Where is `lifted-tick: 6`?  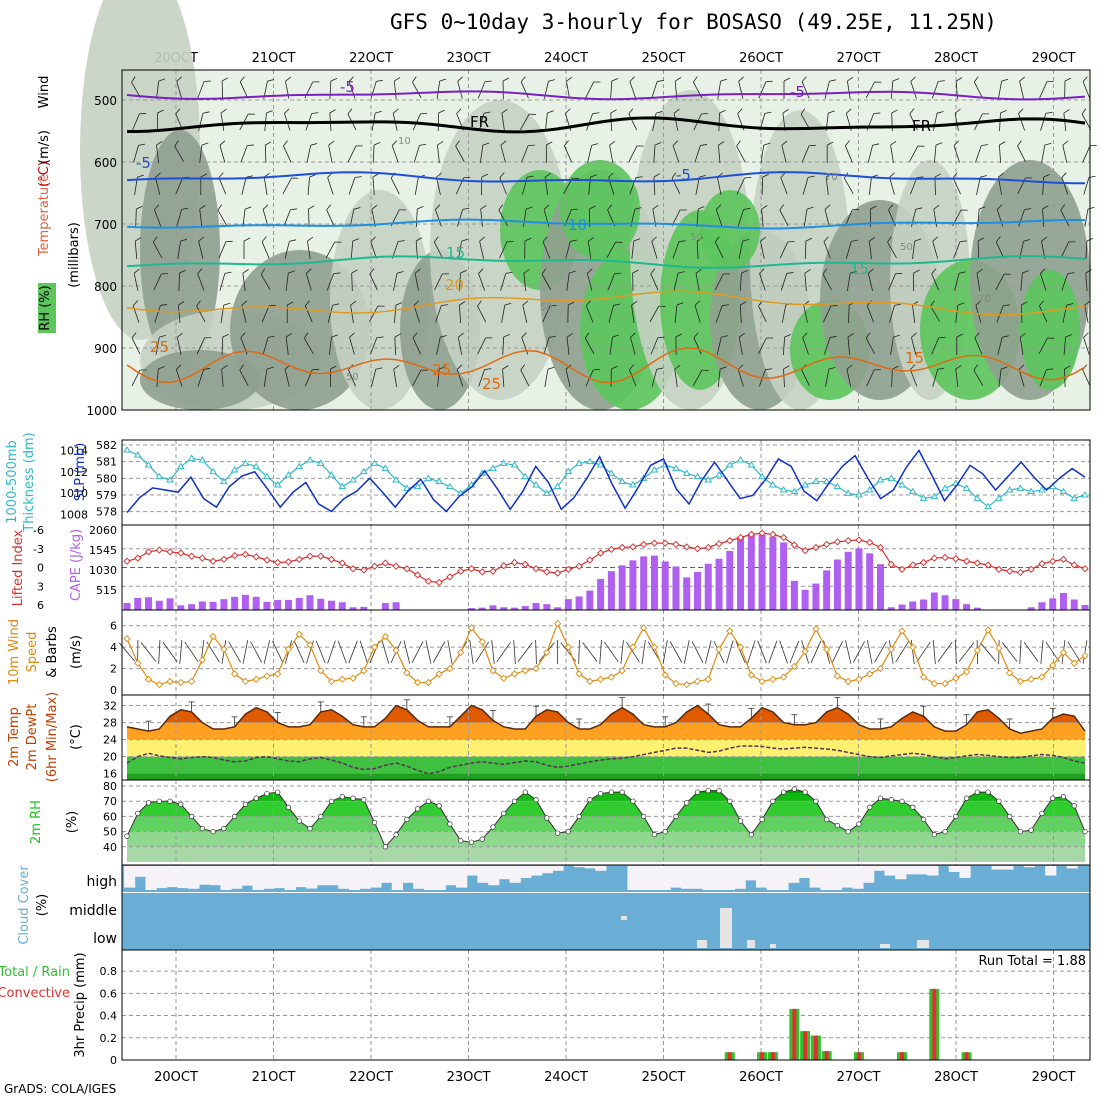
lifted-tick: 6 is located at coordinates (40, 605).